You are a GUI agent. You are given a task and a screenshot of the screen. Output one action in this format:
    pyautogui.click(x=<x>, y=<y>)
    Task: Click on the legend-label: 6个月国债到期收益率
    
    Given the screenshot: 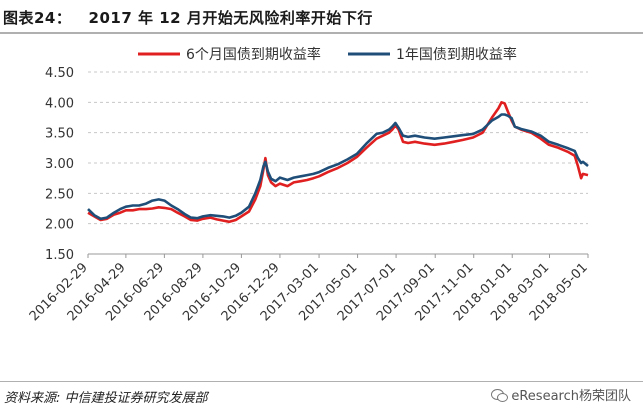 What is the action you would take?
    pyautogui.click(x=253, y=54)
    